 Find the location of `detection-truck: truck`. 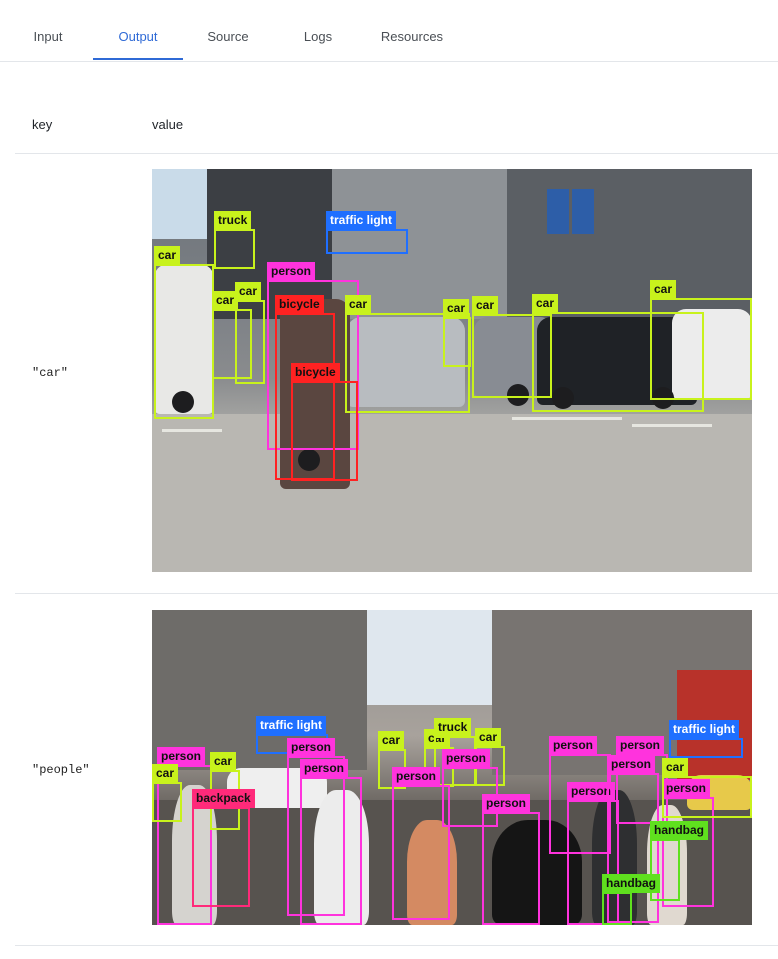

detection-truck: truck is located at coordinates (455, 752).